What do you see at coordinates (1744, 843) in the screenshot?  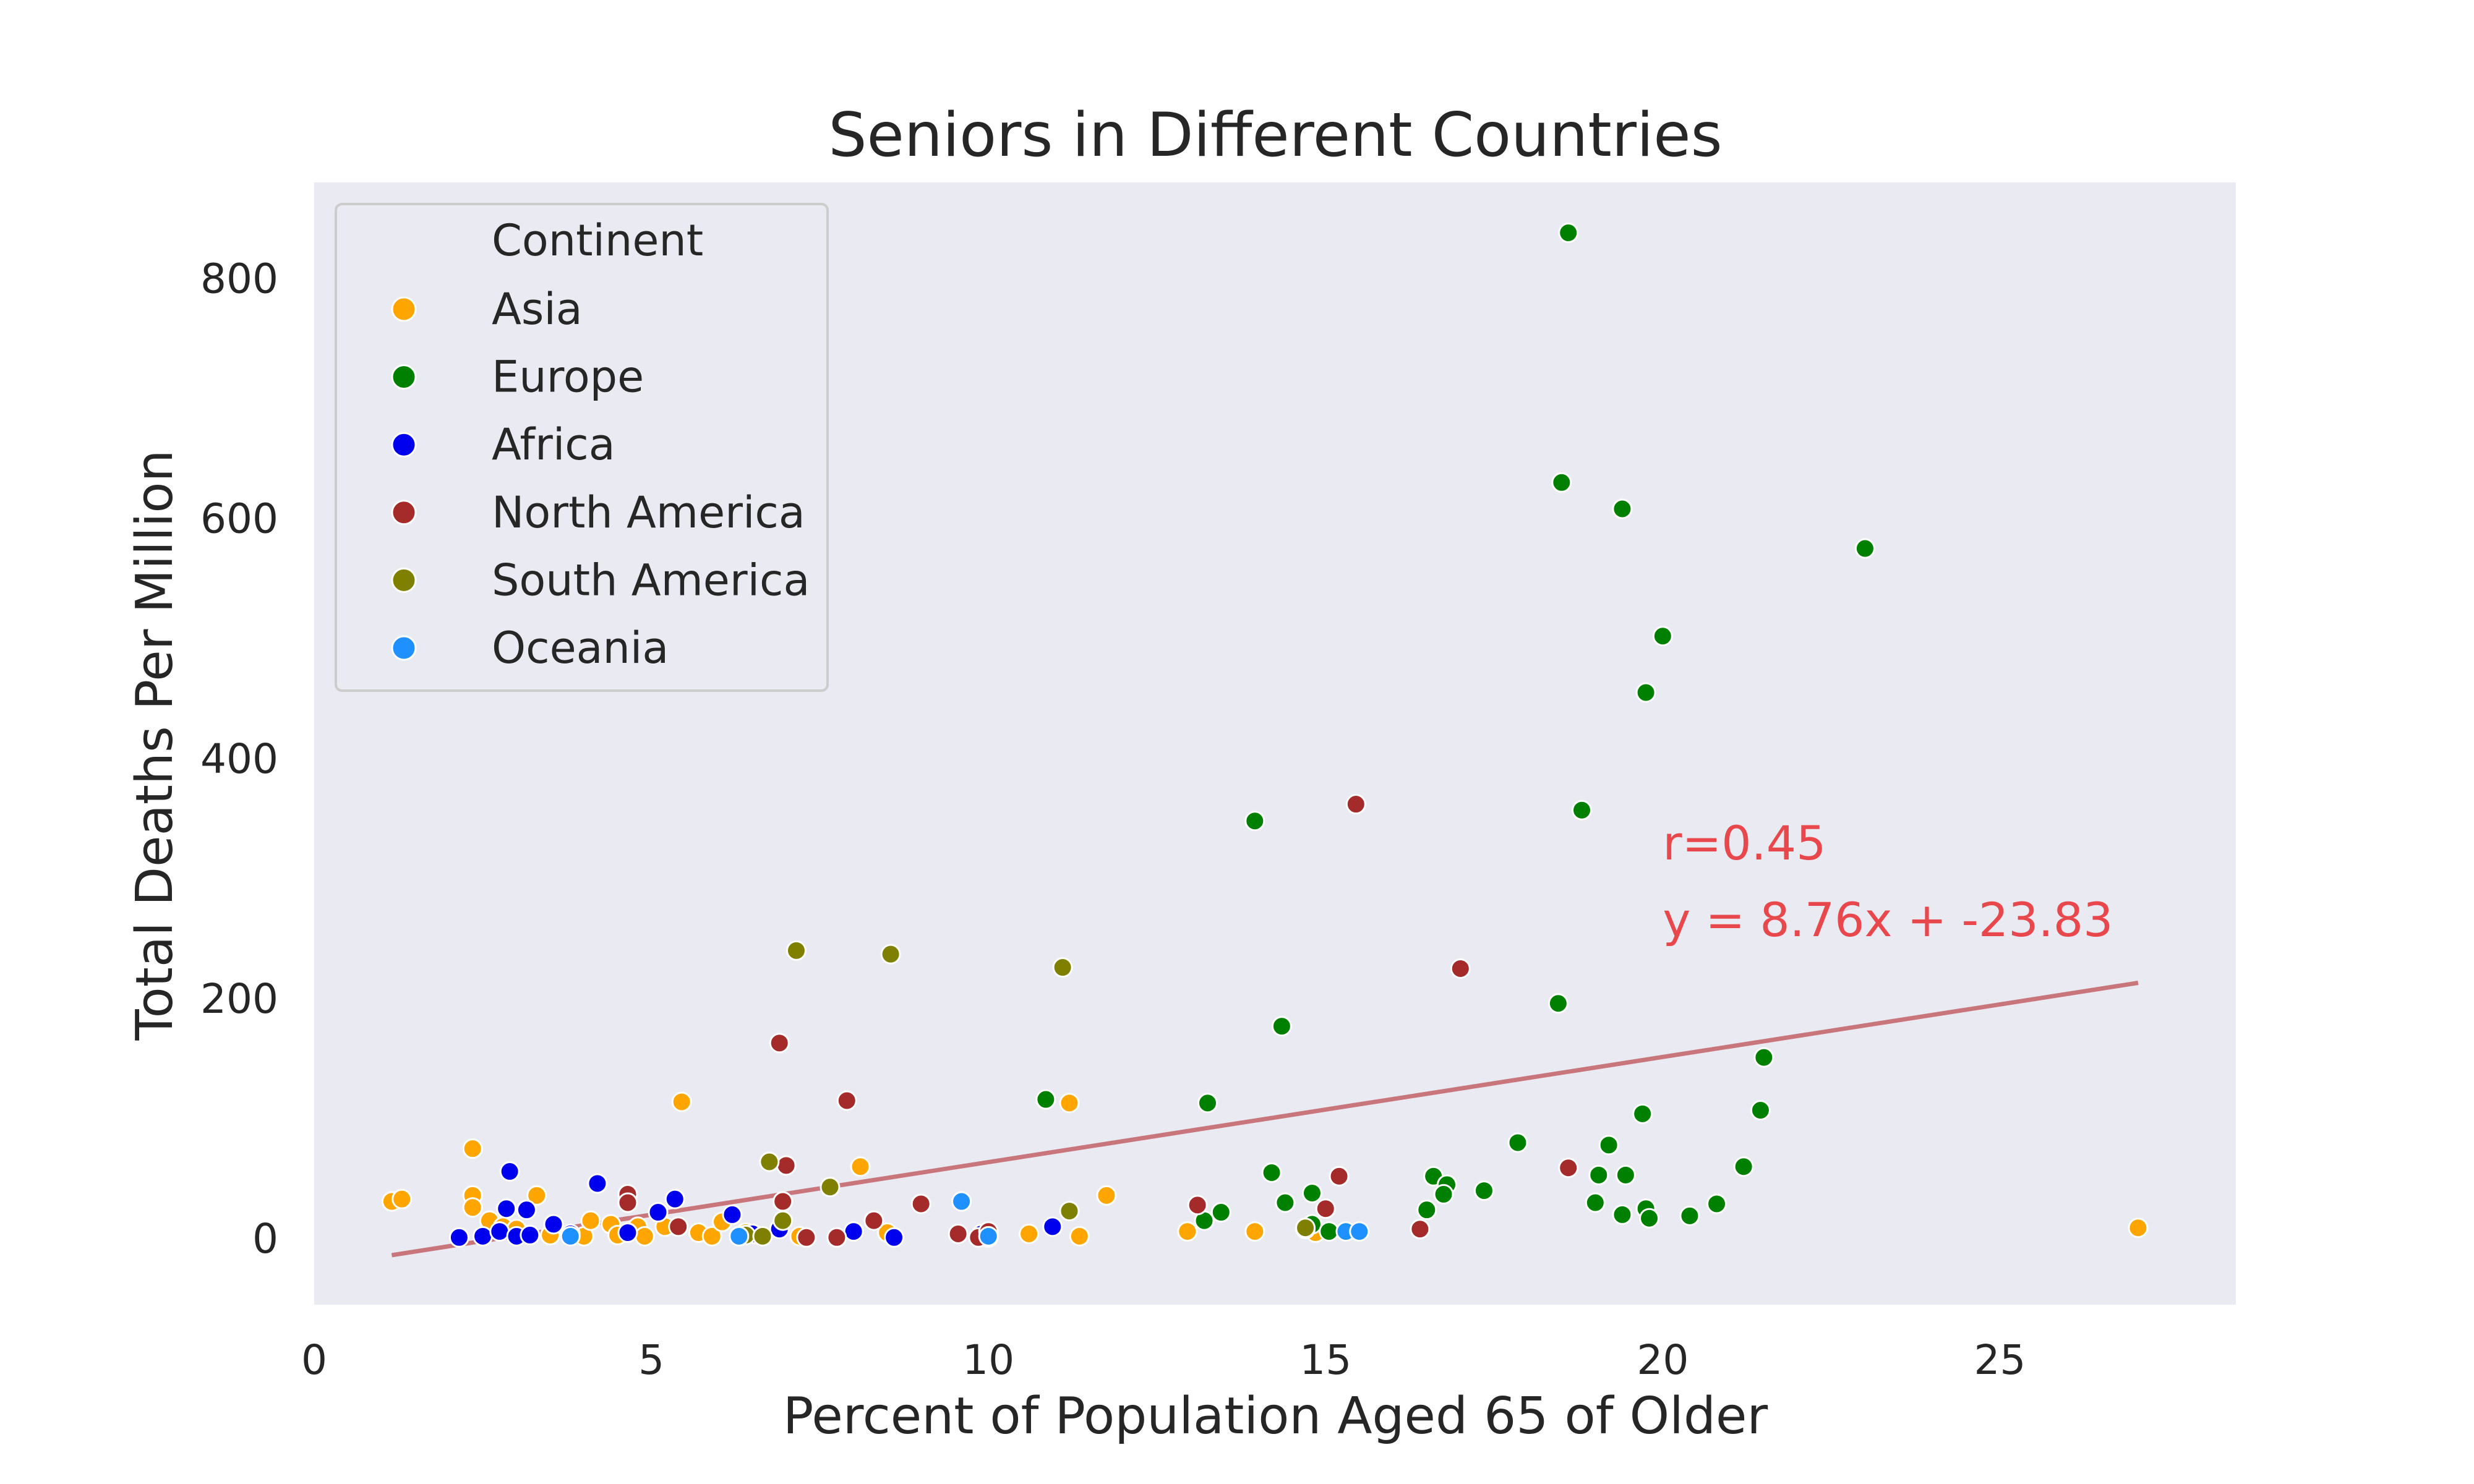 I see `annotation-text: r=0.45` at bounding box center [1744, 843].